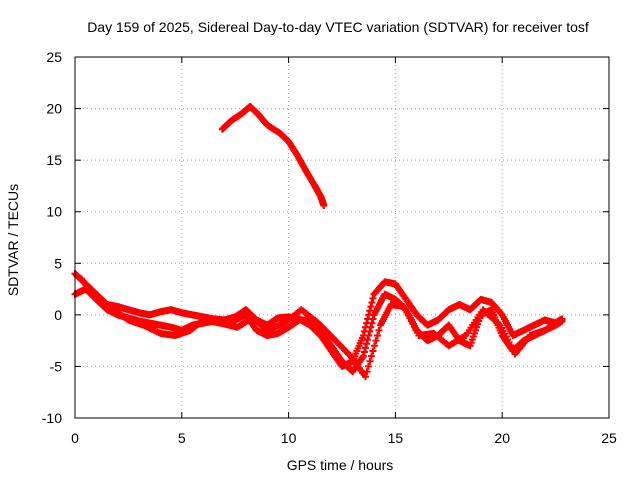 Image resolution: width=640 pixels, height=480 pixels. What do you see at coordinates (56, 366) in the screenshot?
I see `y-tick-label: -5` at bounding box center [56, 366].